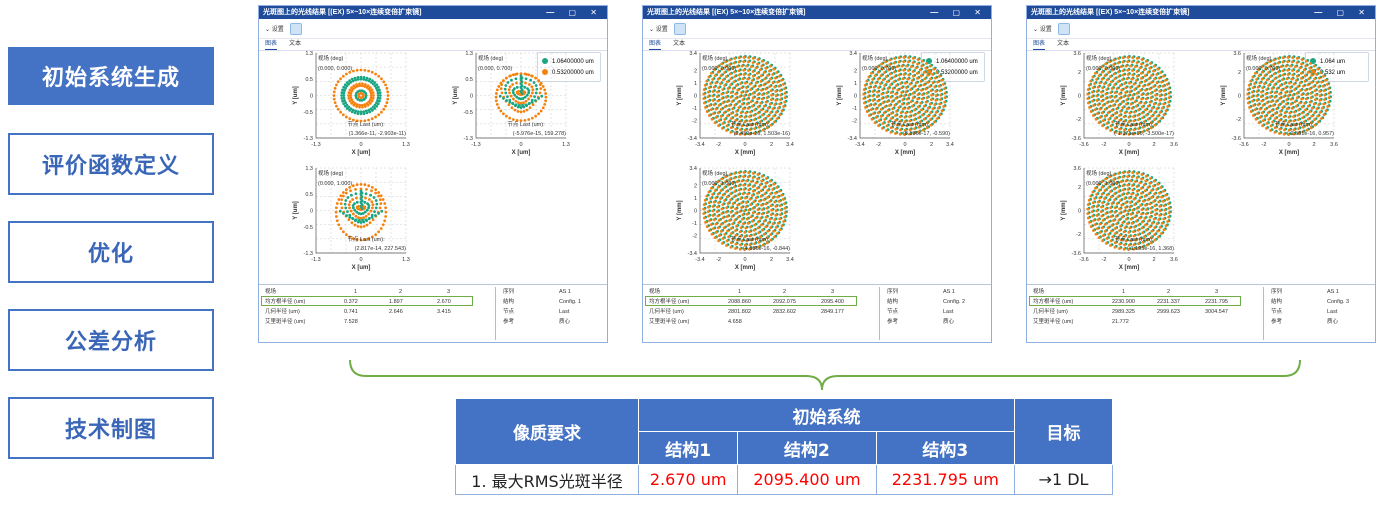 The width and height of the screenshot is (1384, 508). What do you see at coordinates (784, 302) in the screenshot?
I see `results-value: 2092.075` at bounding box center [784, 302].